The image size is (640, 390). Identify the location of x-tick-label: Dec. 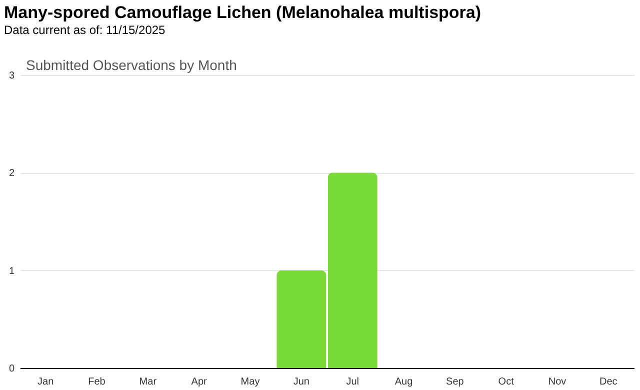
(609, 382).